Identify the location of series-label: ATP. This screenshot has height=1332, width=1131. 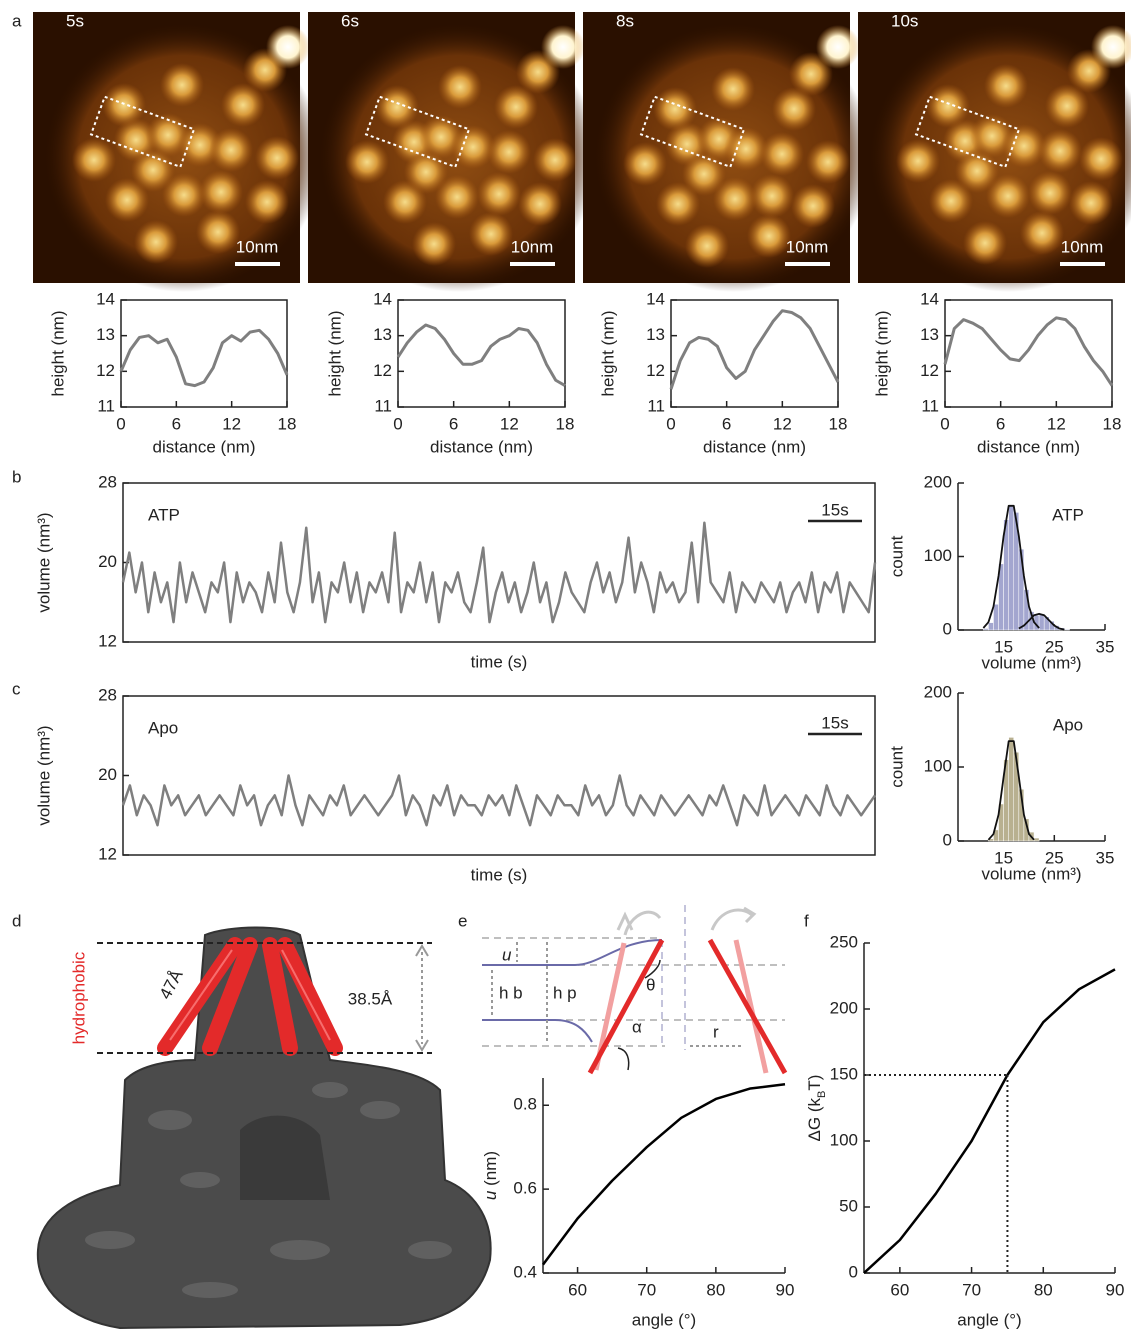
(1068, 514).